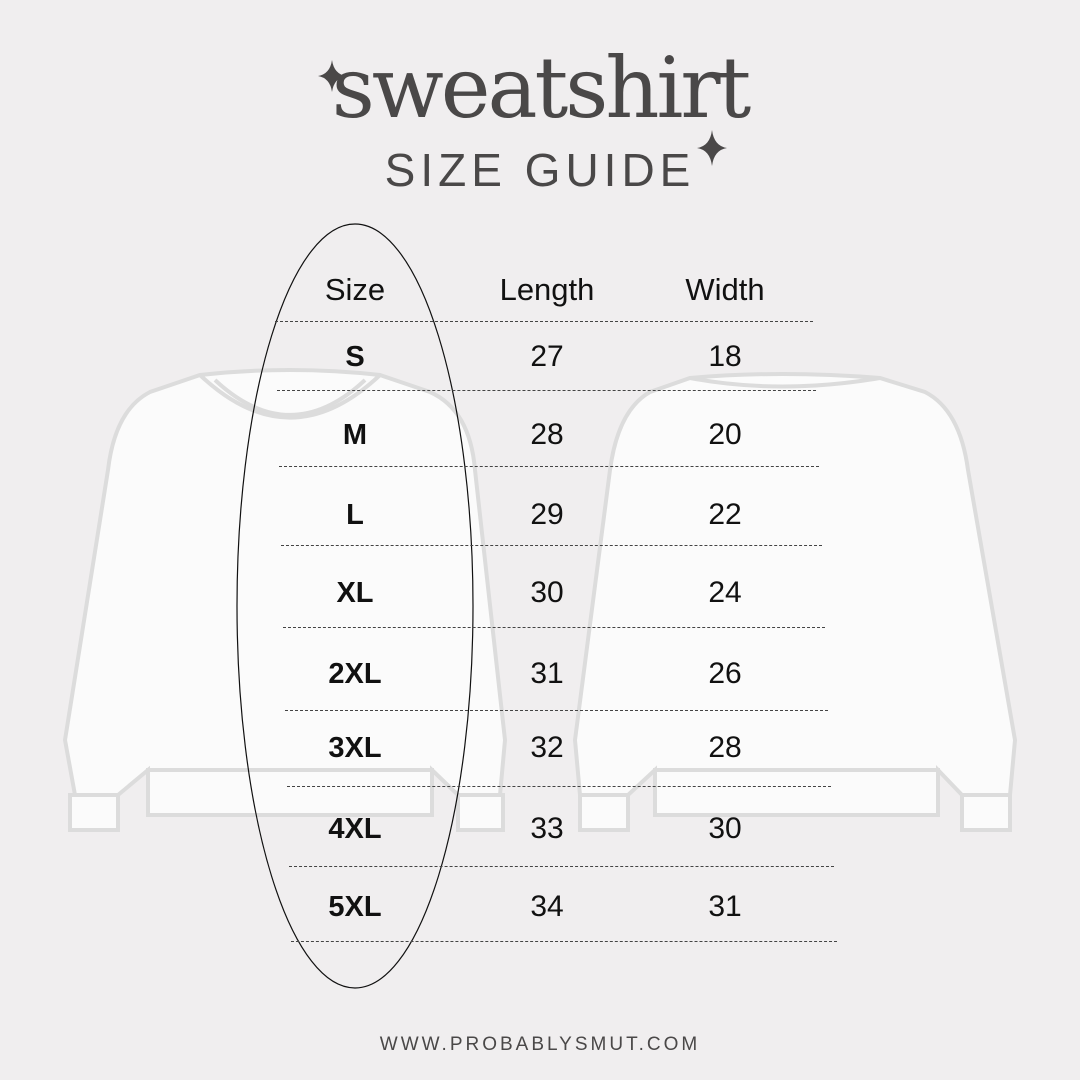 The width and height of the screenshot is (1080, 1080). What do you see at coordinates (547, 434) in the screenshot?
I see `length-cell: 28` at bounding box center [547, 434].